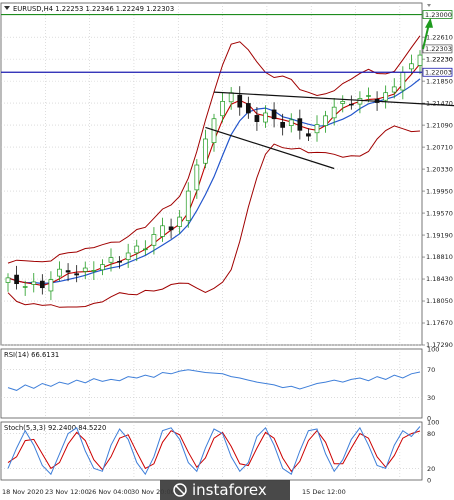  Describe the element at coordinates (439, 169) in the screenshot. I see `price-tick-label: 1.20330` at that location.